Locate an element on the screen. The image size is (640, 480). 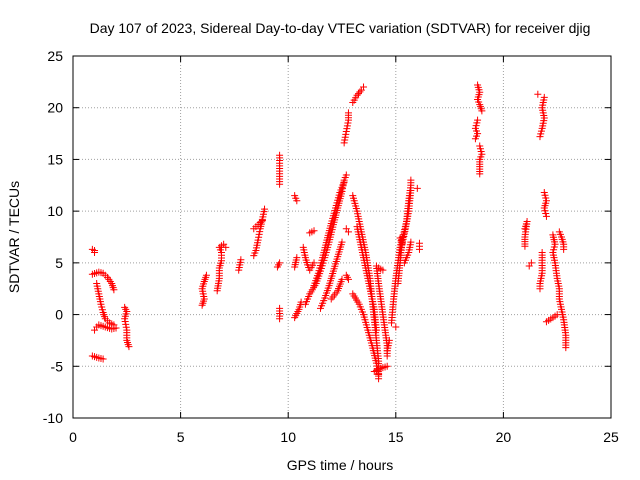
x-axis-label: GPS time / hours is located at coordinates (340, 465).